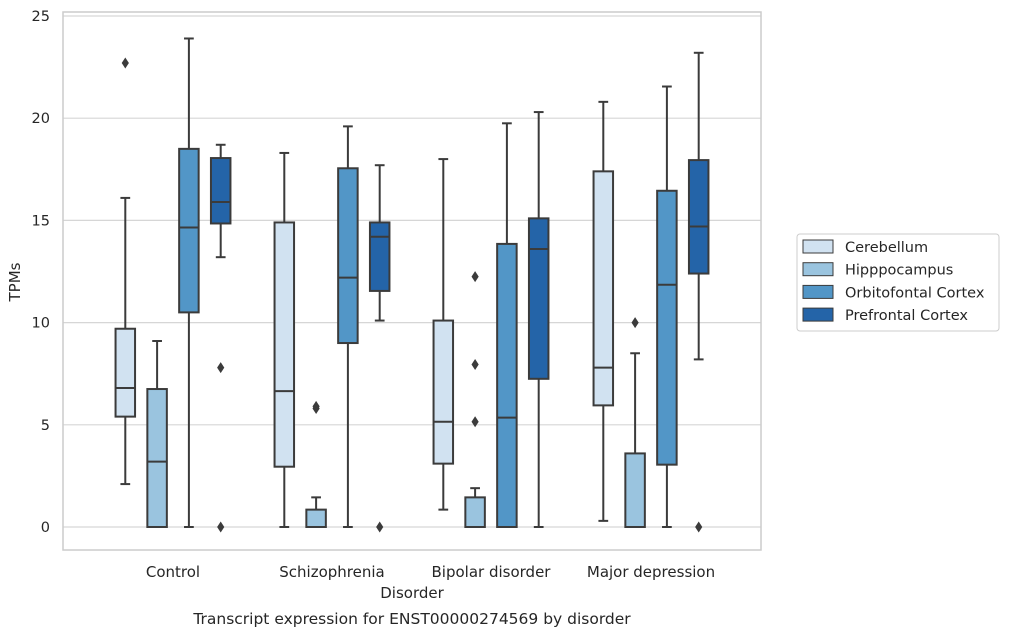 The height and width of the screenshot is (637, 1009). I want to click on y-tick-label: 10, so click(41, 324).